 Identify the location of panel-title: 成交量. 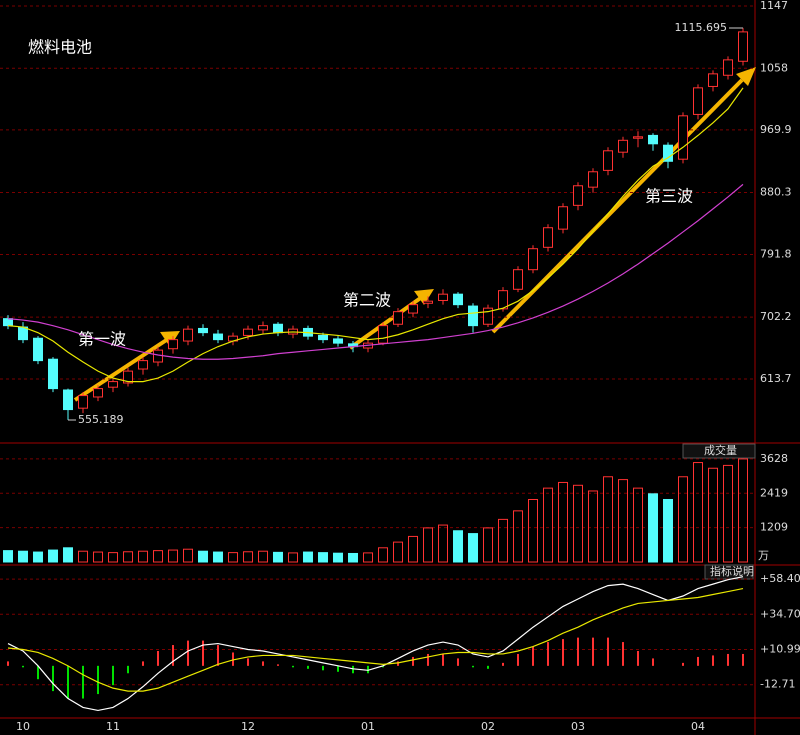
(720, 450).